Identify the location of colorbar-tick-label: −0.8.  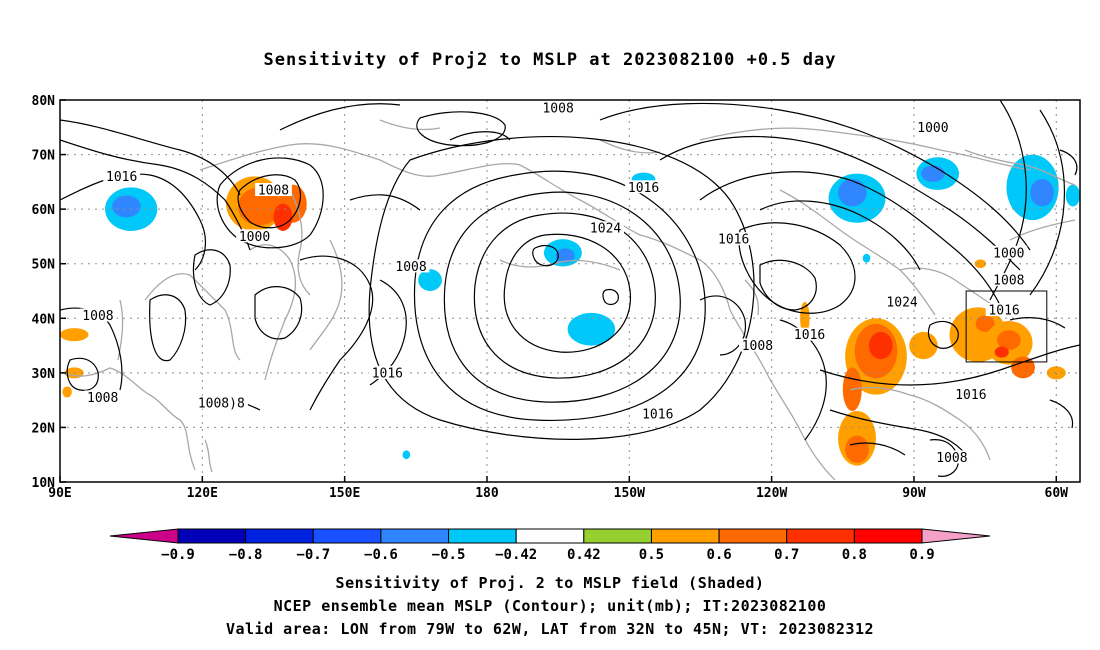
(246, 555).